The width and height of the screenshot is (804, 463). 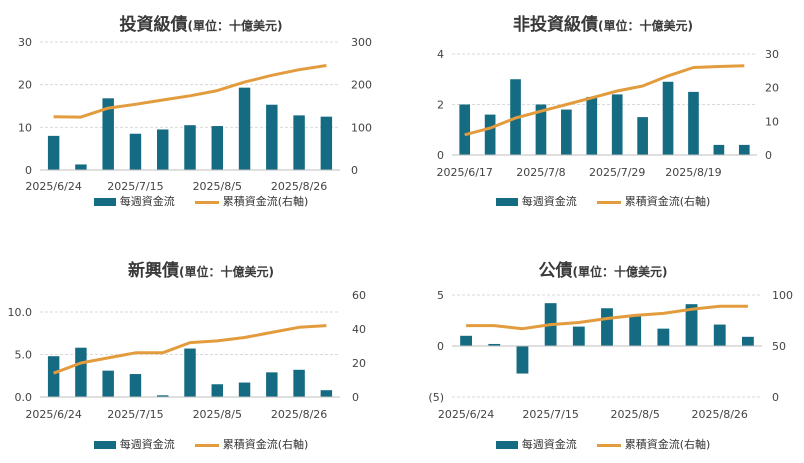 What do you see at coordinates (359, 329) in the screenshot?
I see `y-tick-right: 40` at bounding box center [359, 329].